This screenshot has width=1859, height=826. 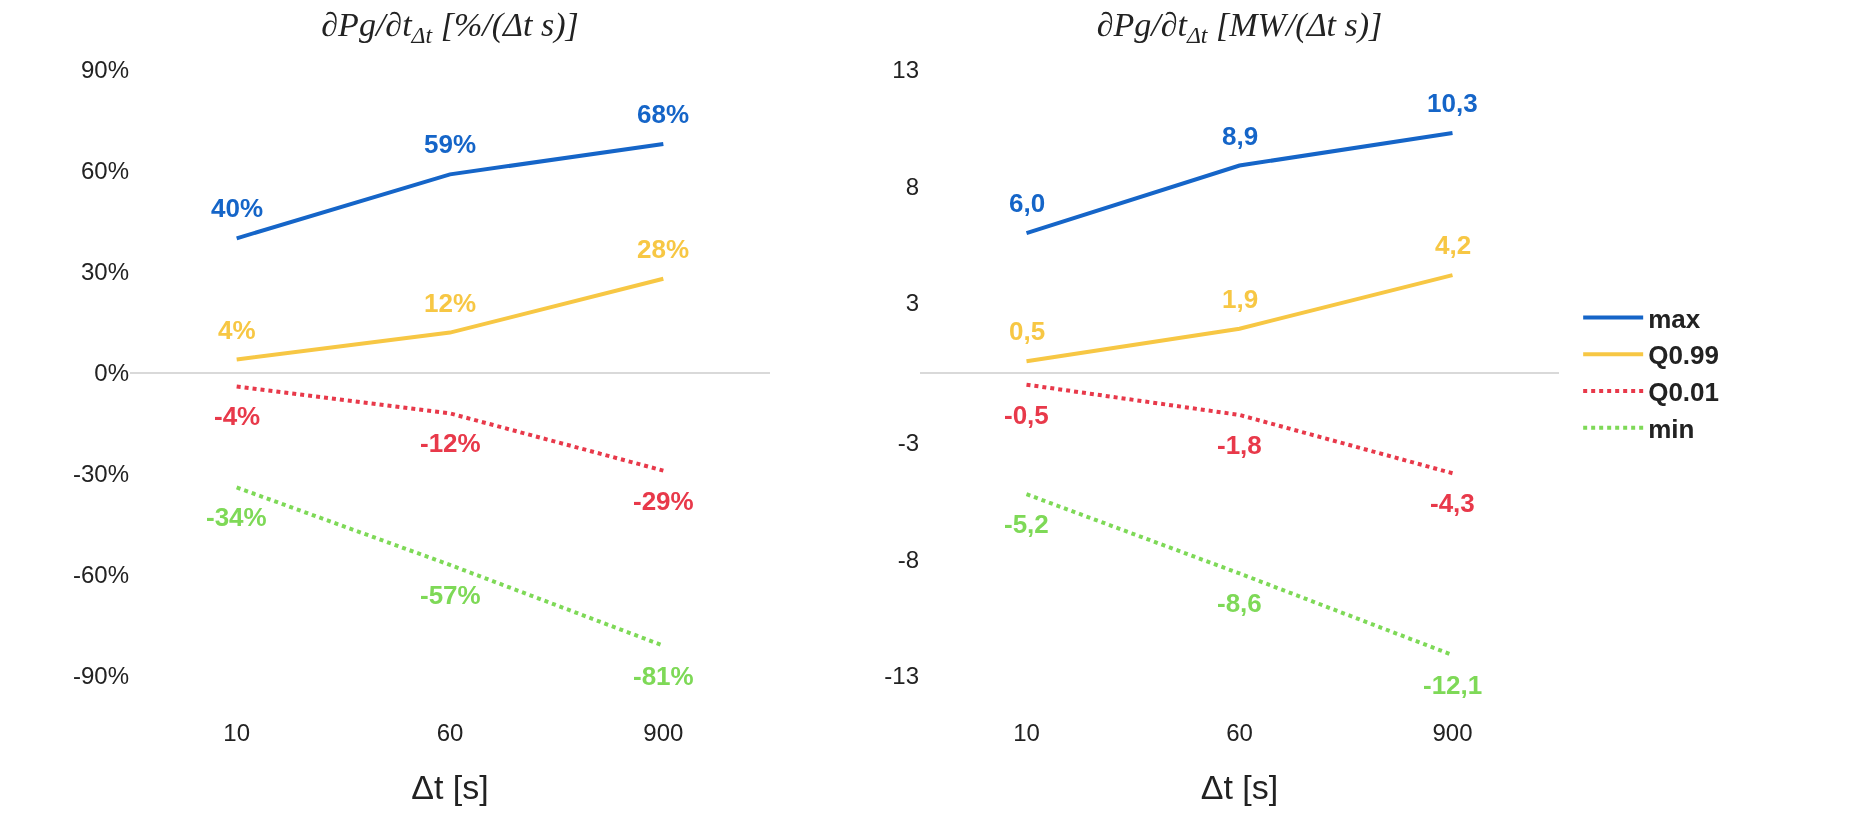 I want to click on y-tick-label: -30%, so click(x=100, y=474).